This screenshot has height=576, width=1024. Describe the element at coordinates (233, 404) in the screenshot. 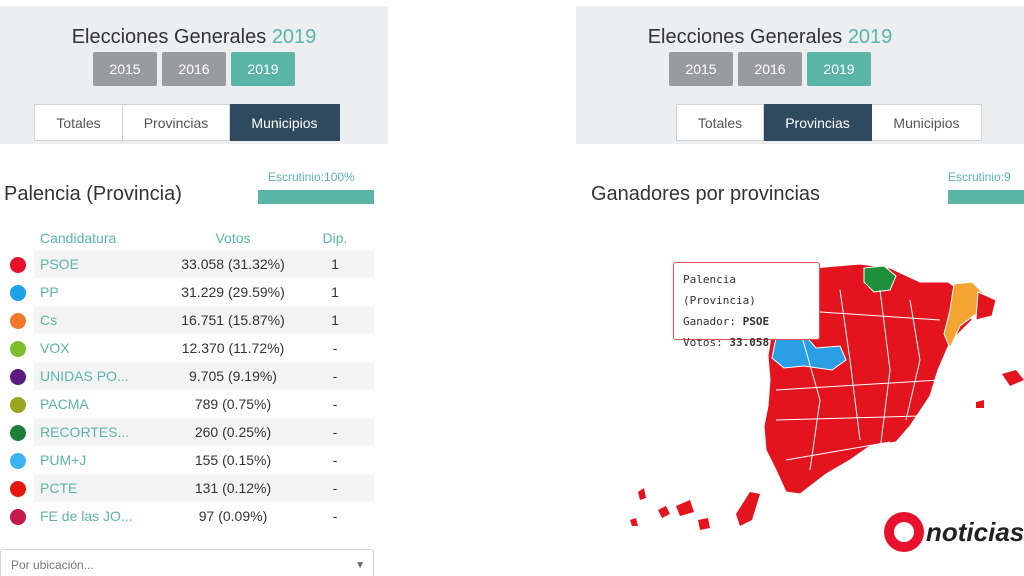

I see `votos-cell: 789 (0.75%)` at that location.